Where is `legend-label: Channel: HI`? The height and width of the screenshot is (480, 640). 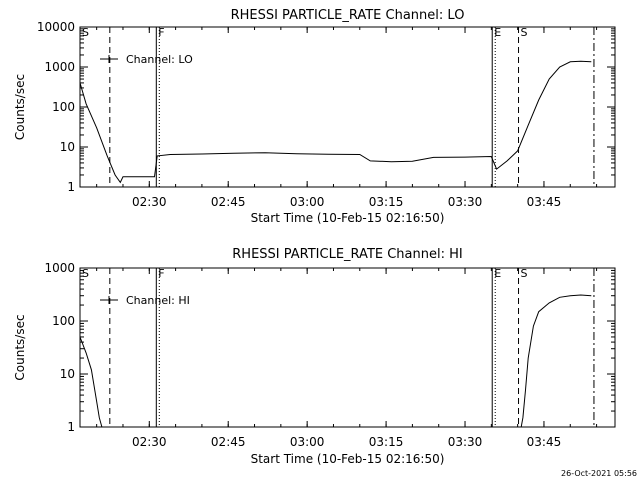 legend-label: Channel: HI is located at coordinates (158, 300).